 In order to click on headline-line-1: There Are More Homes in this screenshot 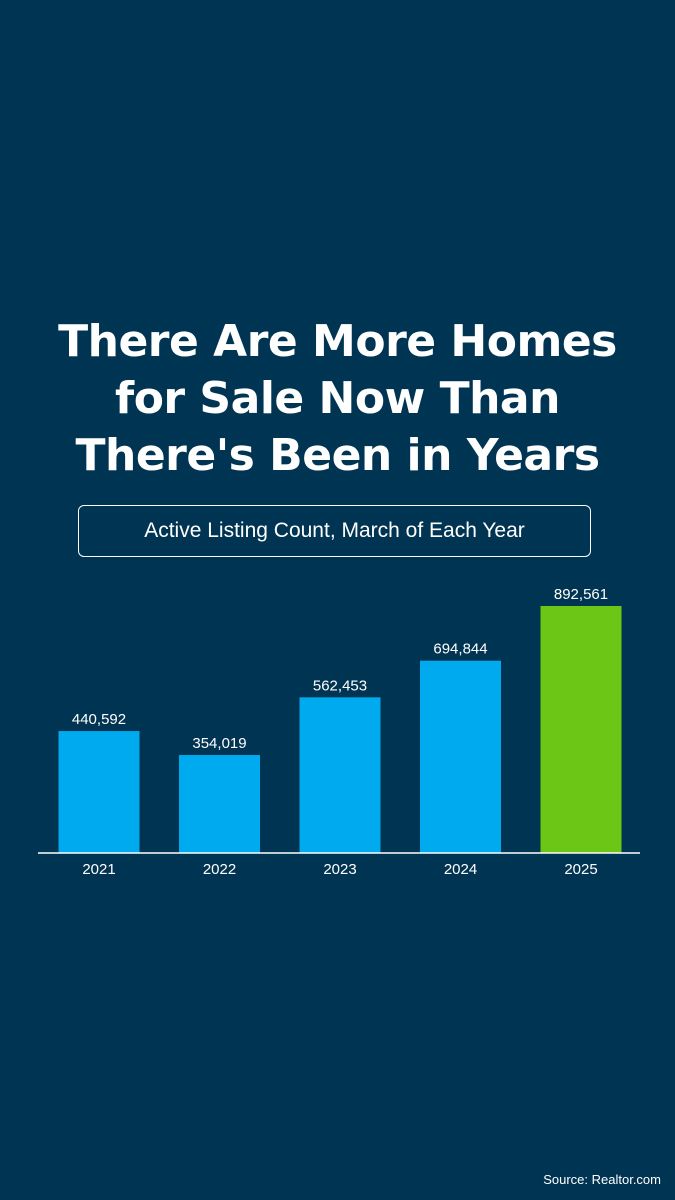, I will do `click(337, 341)`.